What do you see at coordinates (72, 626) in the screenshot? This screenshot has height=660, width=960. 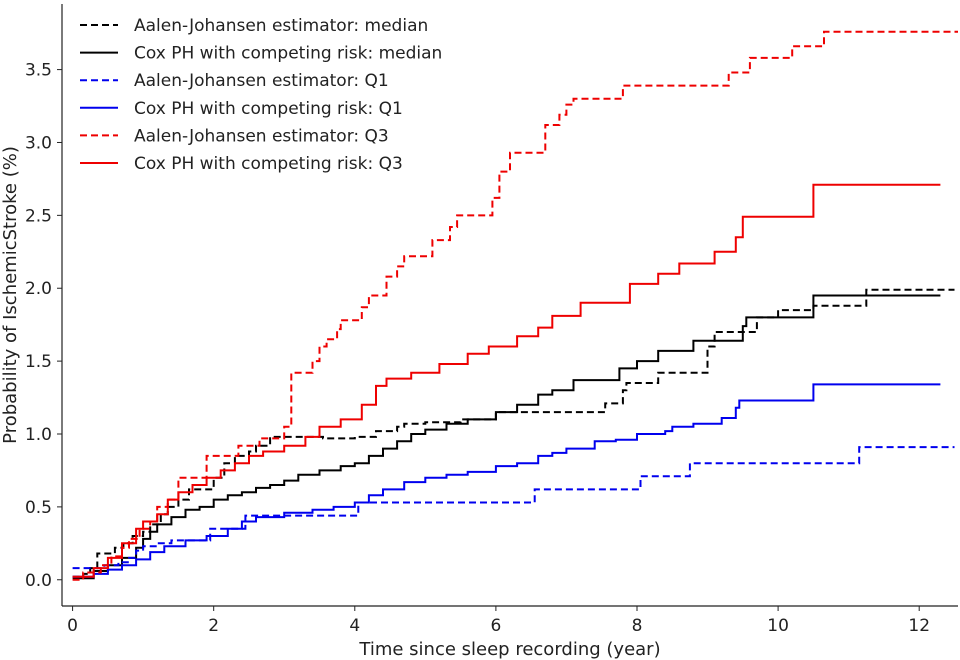 I see `x-tick-label: 0` at bounding box center [72, 626].